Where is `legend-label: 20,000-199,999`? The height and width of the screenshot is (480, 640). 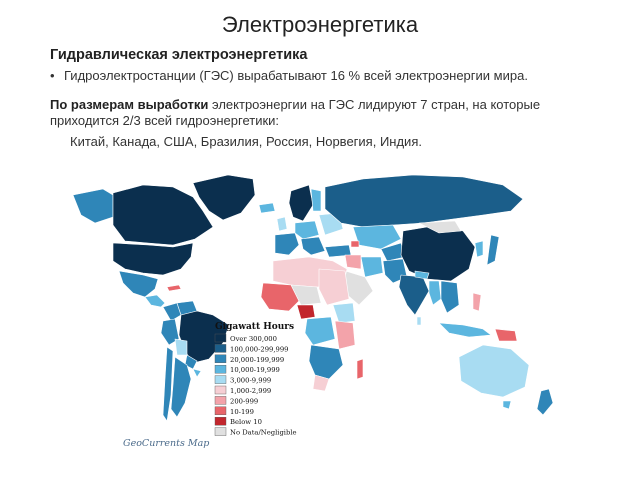
legend-label: 20,000-199,999 is located at coordinates (257, 360).